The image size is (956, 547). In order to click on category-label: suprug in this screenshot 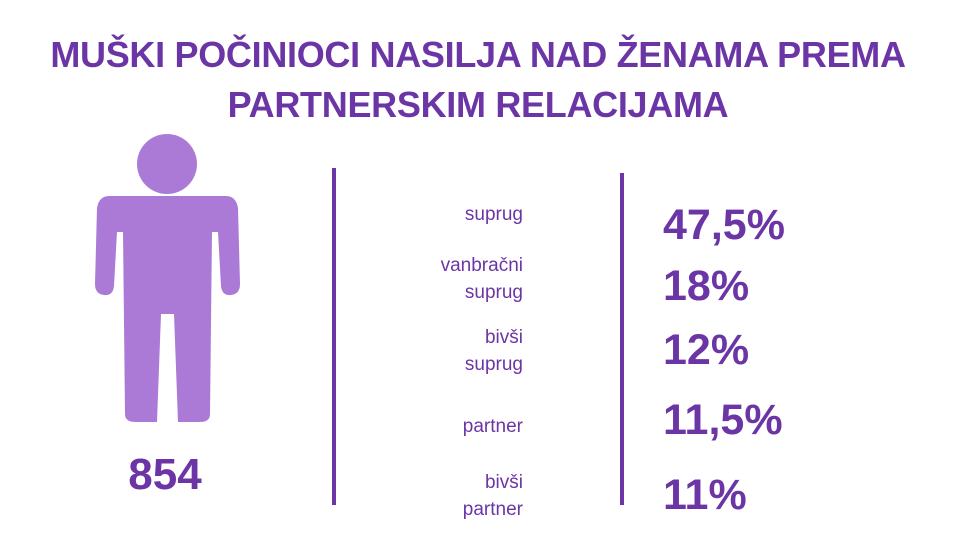, I will do `click(423, 214)`.